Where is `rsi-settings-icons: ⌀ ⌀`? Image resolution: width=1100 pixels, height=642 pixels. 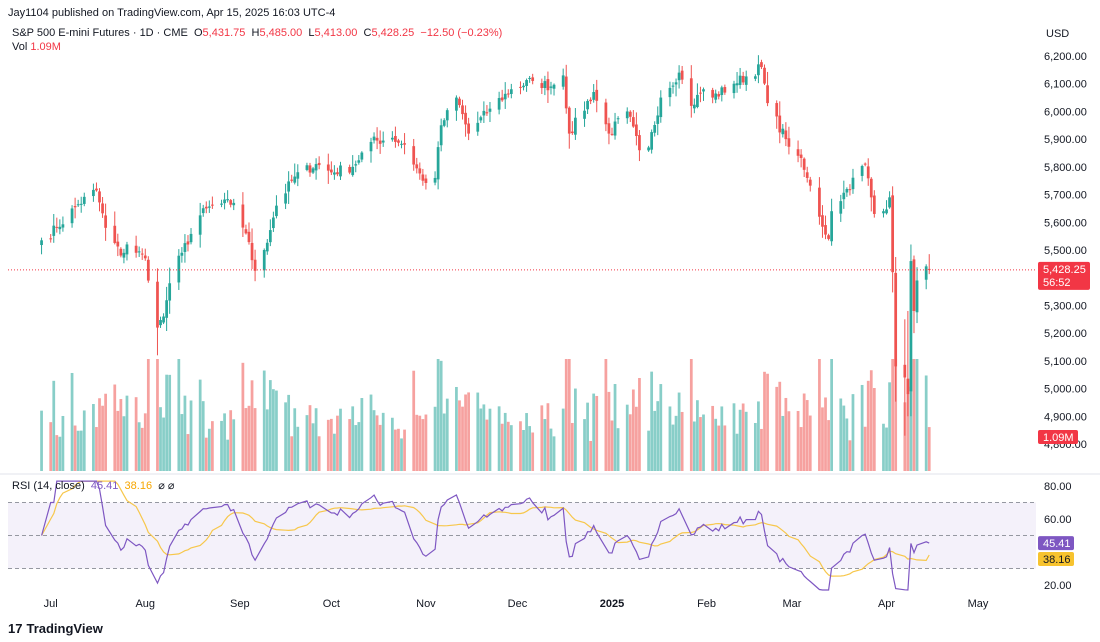
rsi-settings-icons: ⌀ ⌀ is located at coordinates (166, 486).